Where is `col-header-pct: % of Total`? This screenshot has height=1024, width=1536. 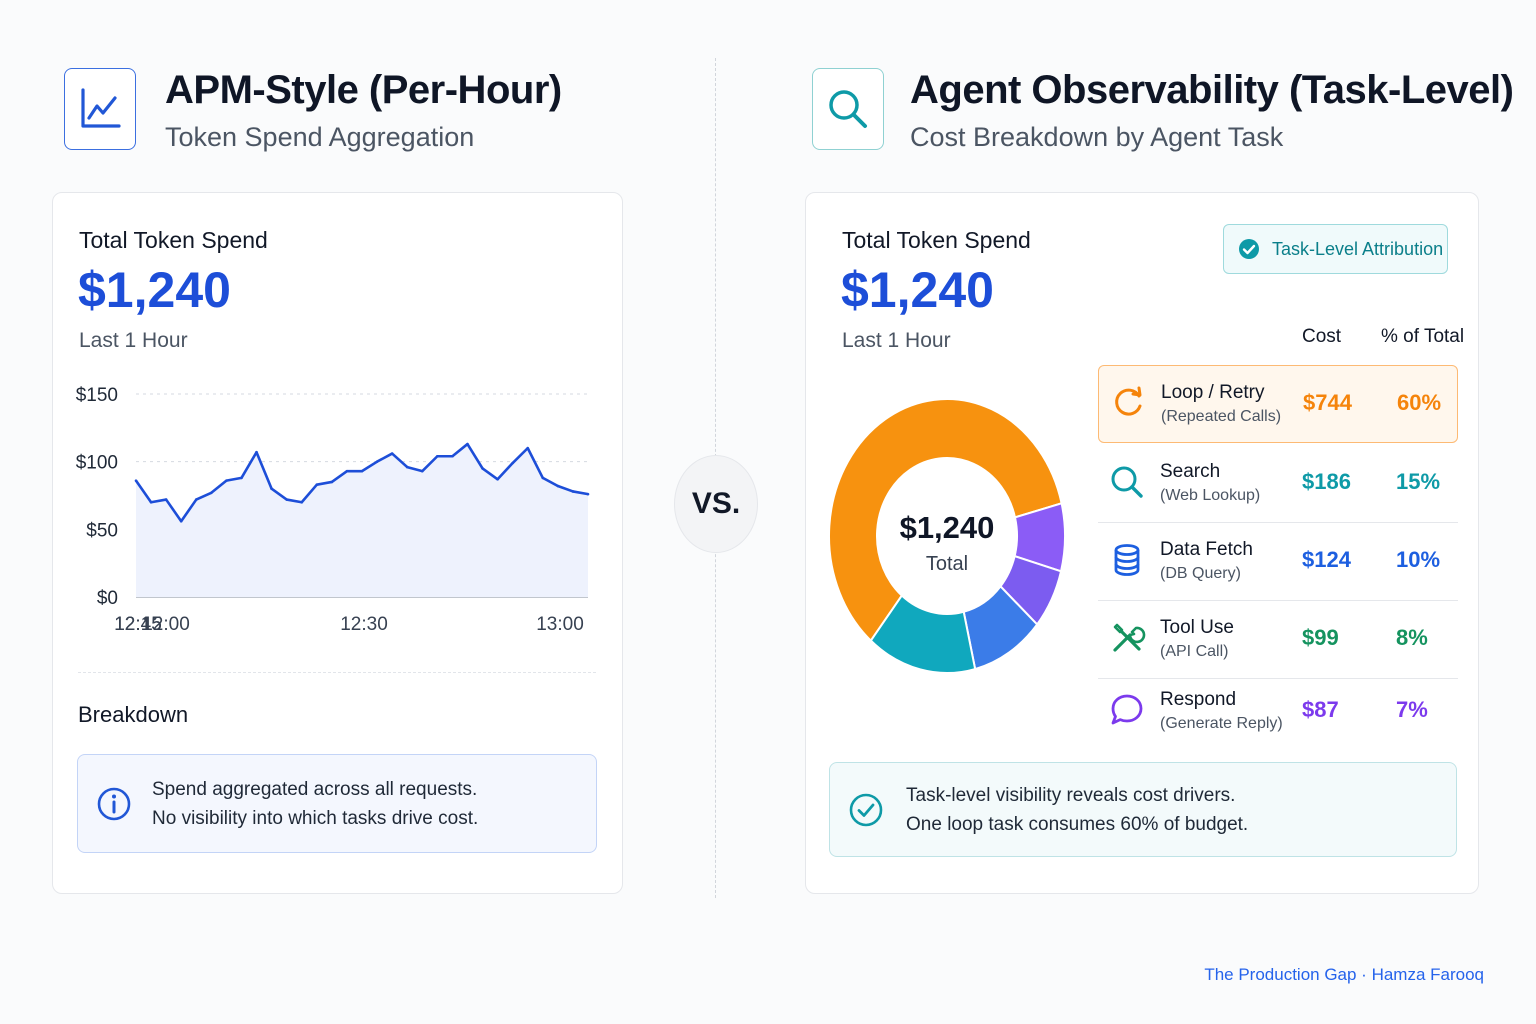 col-header-pct: % of Total is located at coordinates (1423, 336).